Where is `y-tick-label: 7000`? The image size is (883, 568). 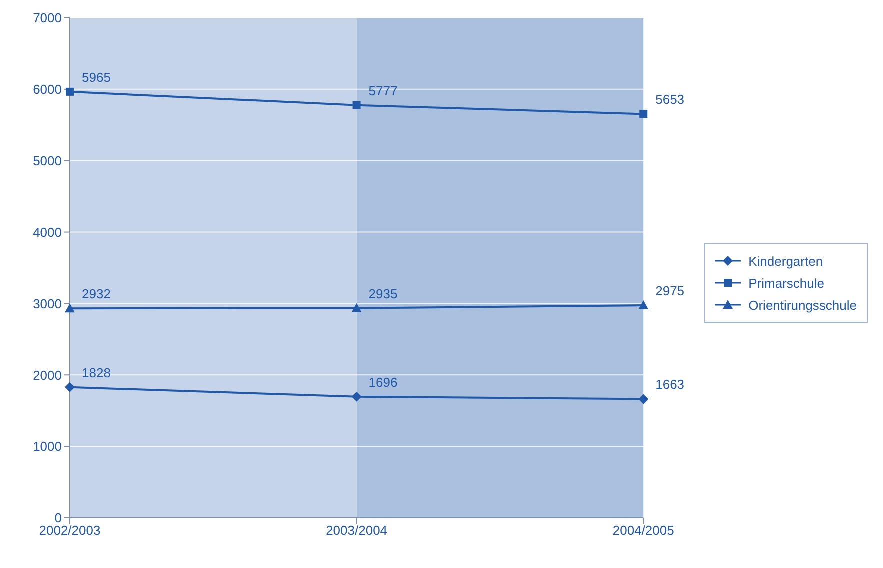
y-tick-label: 7000 is located at coordinates (47, 18).